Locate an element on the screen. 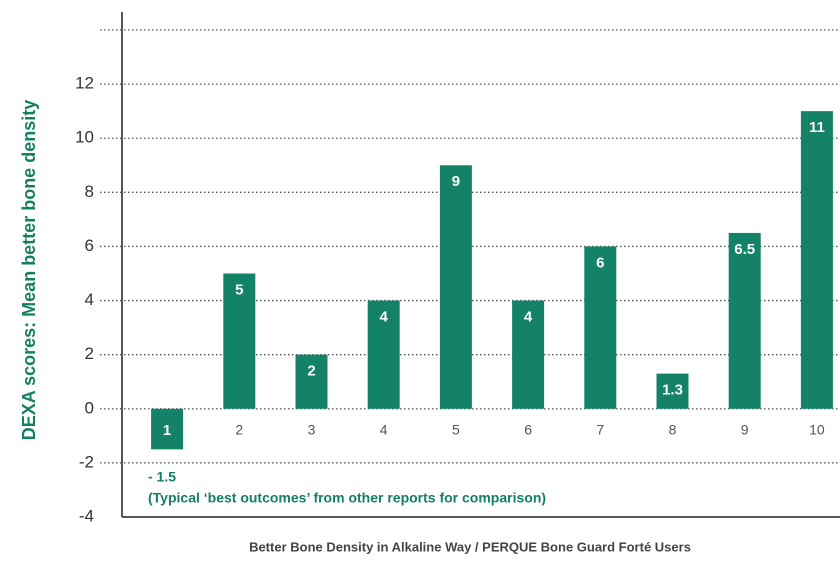  y-axis-title: DEXA scores: Mean better bone density is located at coordinates (29, 270).